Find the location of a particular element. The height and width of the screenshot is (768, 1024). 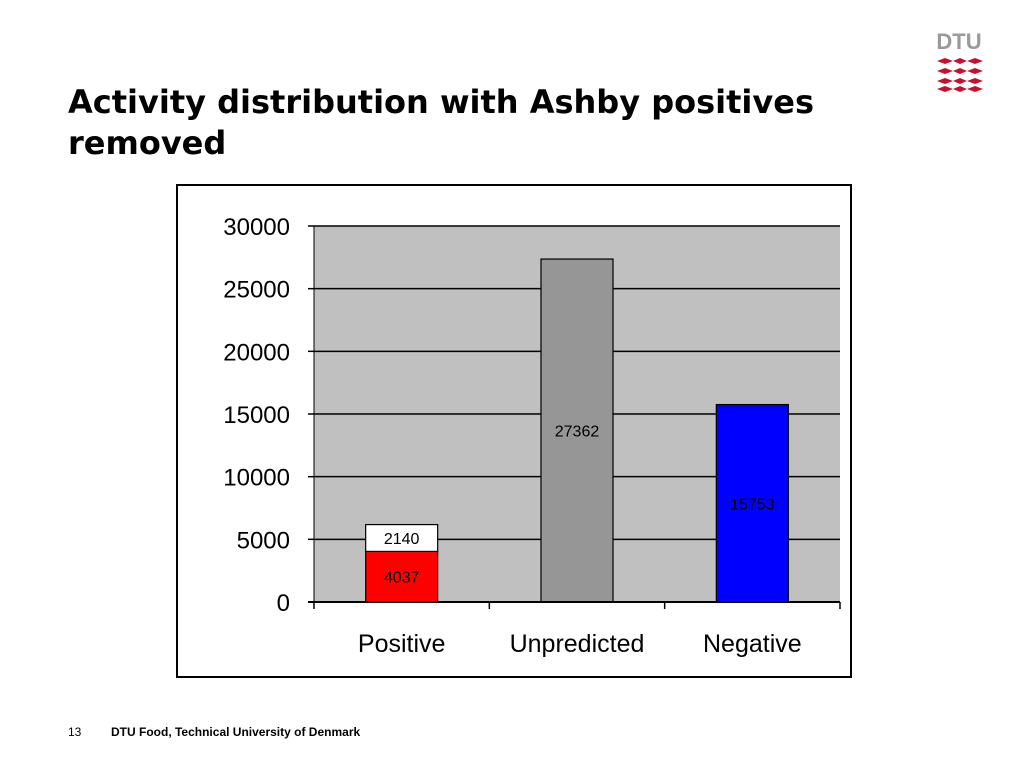

data-label: 4037 is located at coordinates (402, 578).